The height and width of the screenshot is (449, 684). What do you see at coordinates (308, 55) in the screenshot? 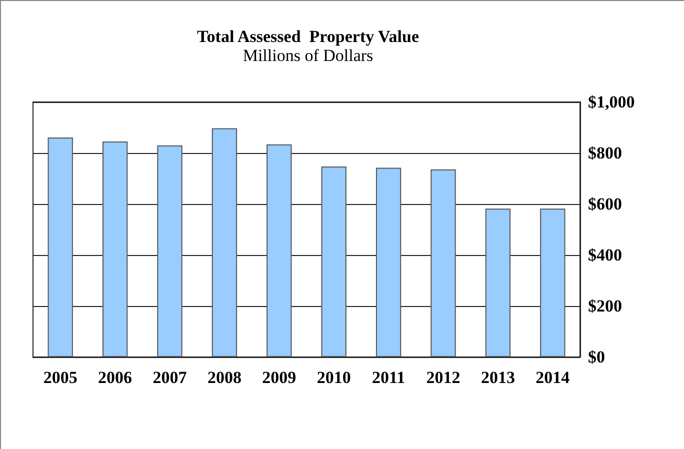
I see `chart-subtitle: Millions of Dollars` at bounding box center [308, 55].